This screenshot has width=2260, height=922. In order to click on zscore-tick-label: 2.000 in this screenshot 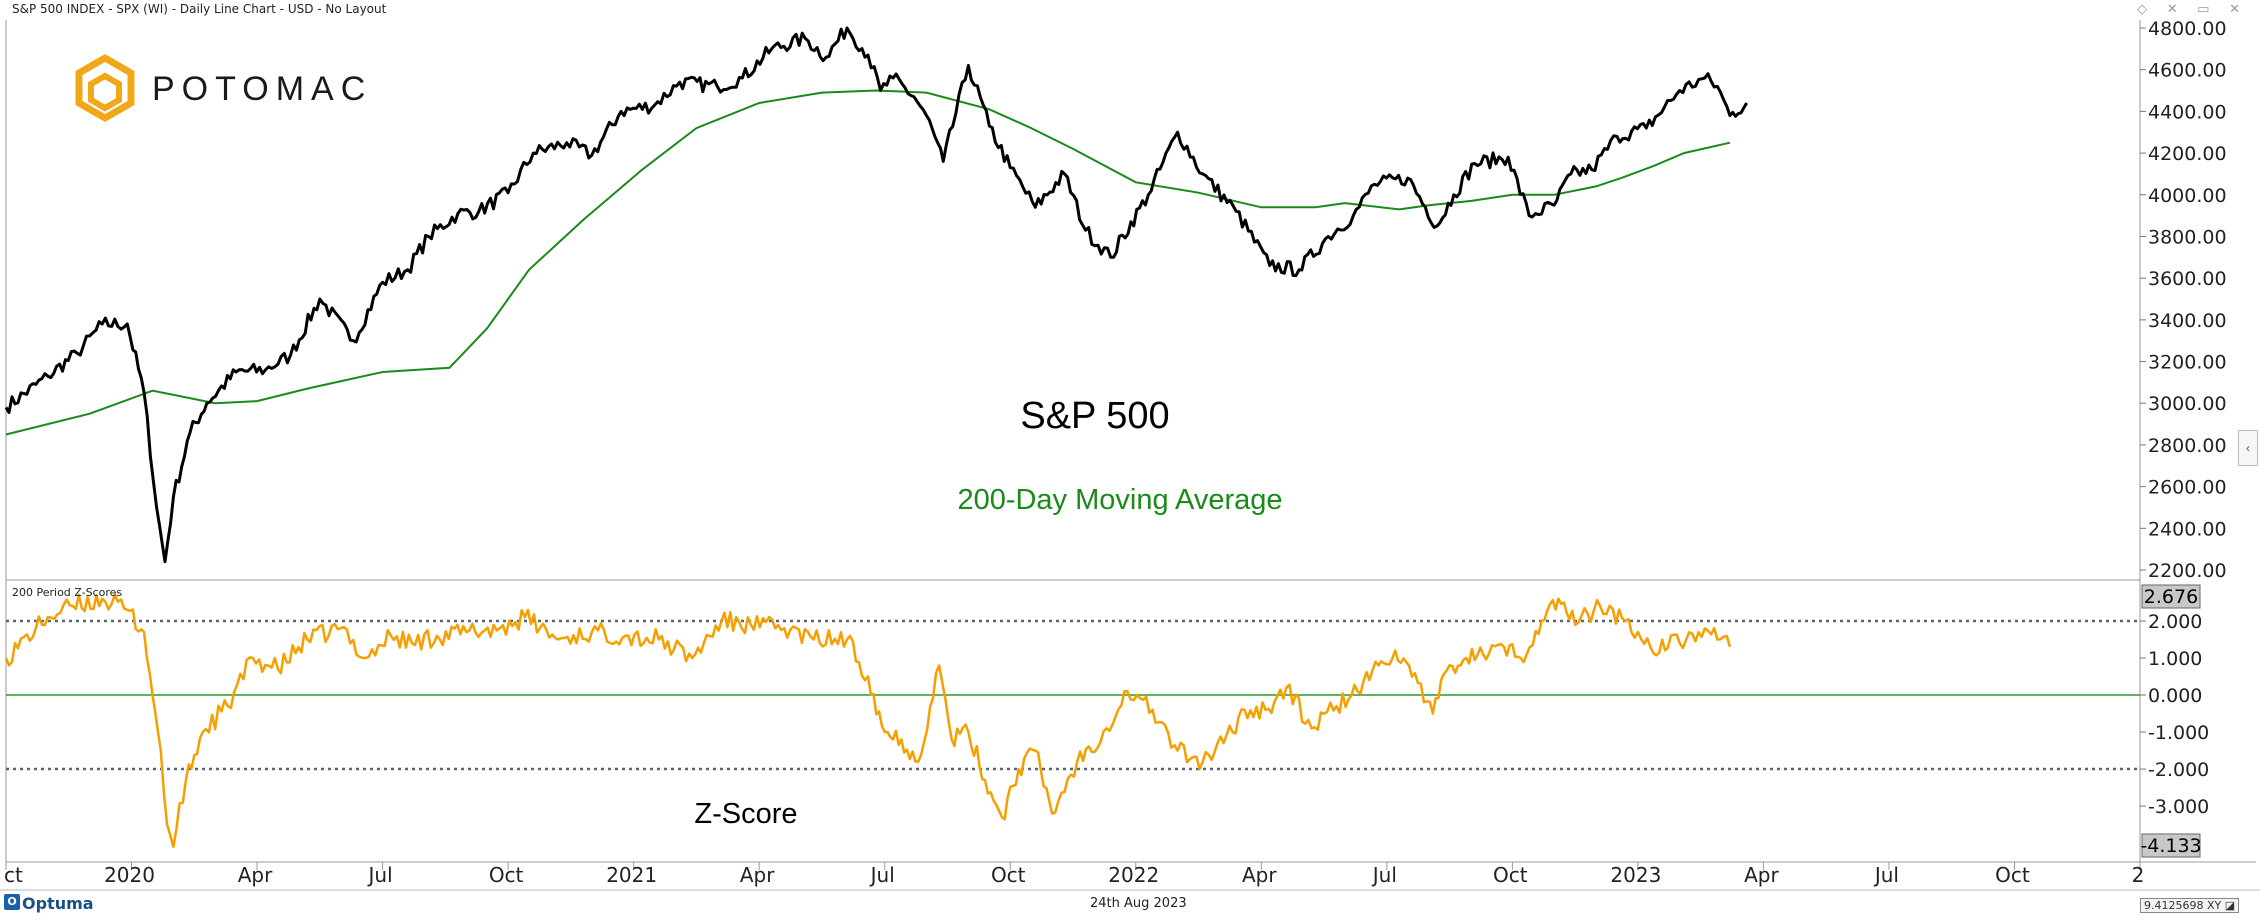, I will do `click(2175, 622)`.